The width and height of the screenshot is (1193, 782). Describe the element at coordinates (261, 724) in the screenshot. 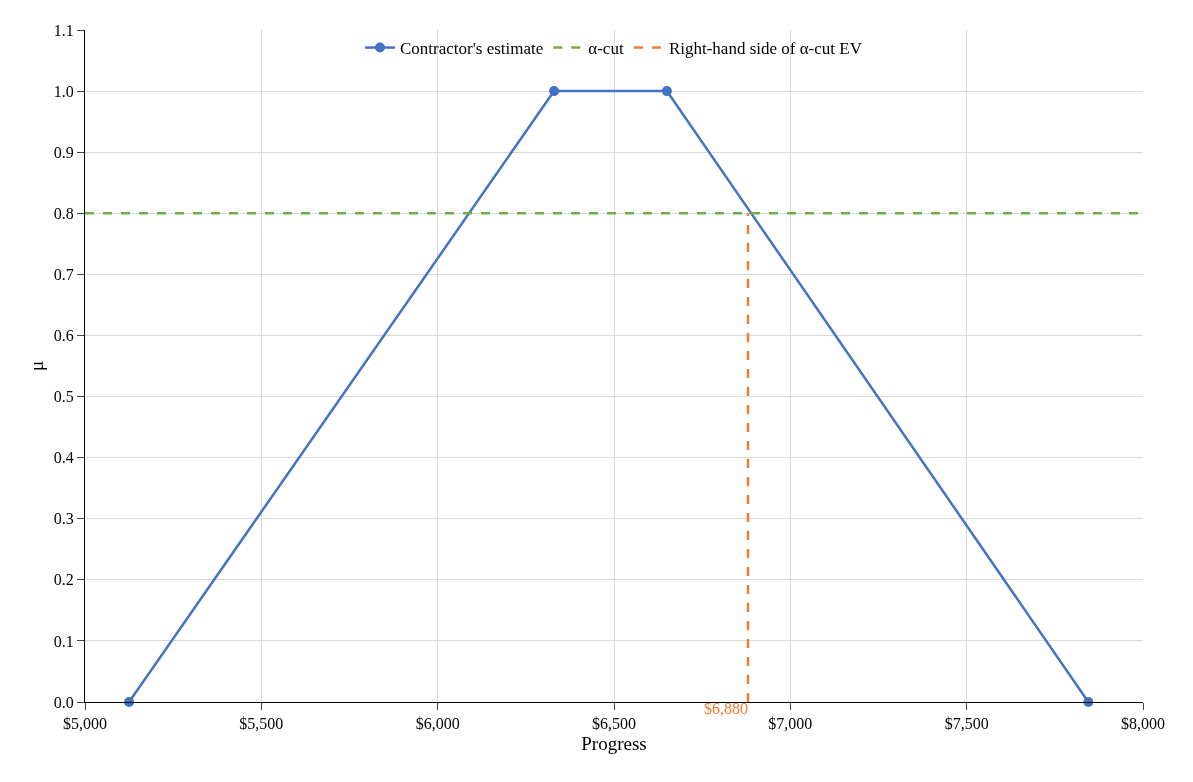

I see `x-tick-label: $5,500` at that location.